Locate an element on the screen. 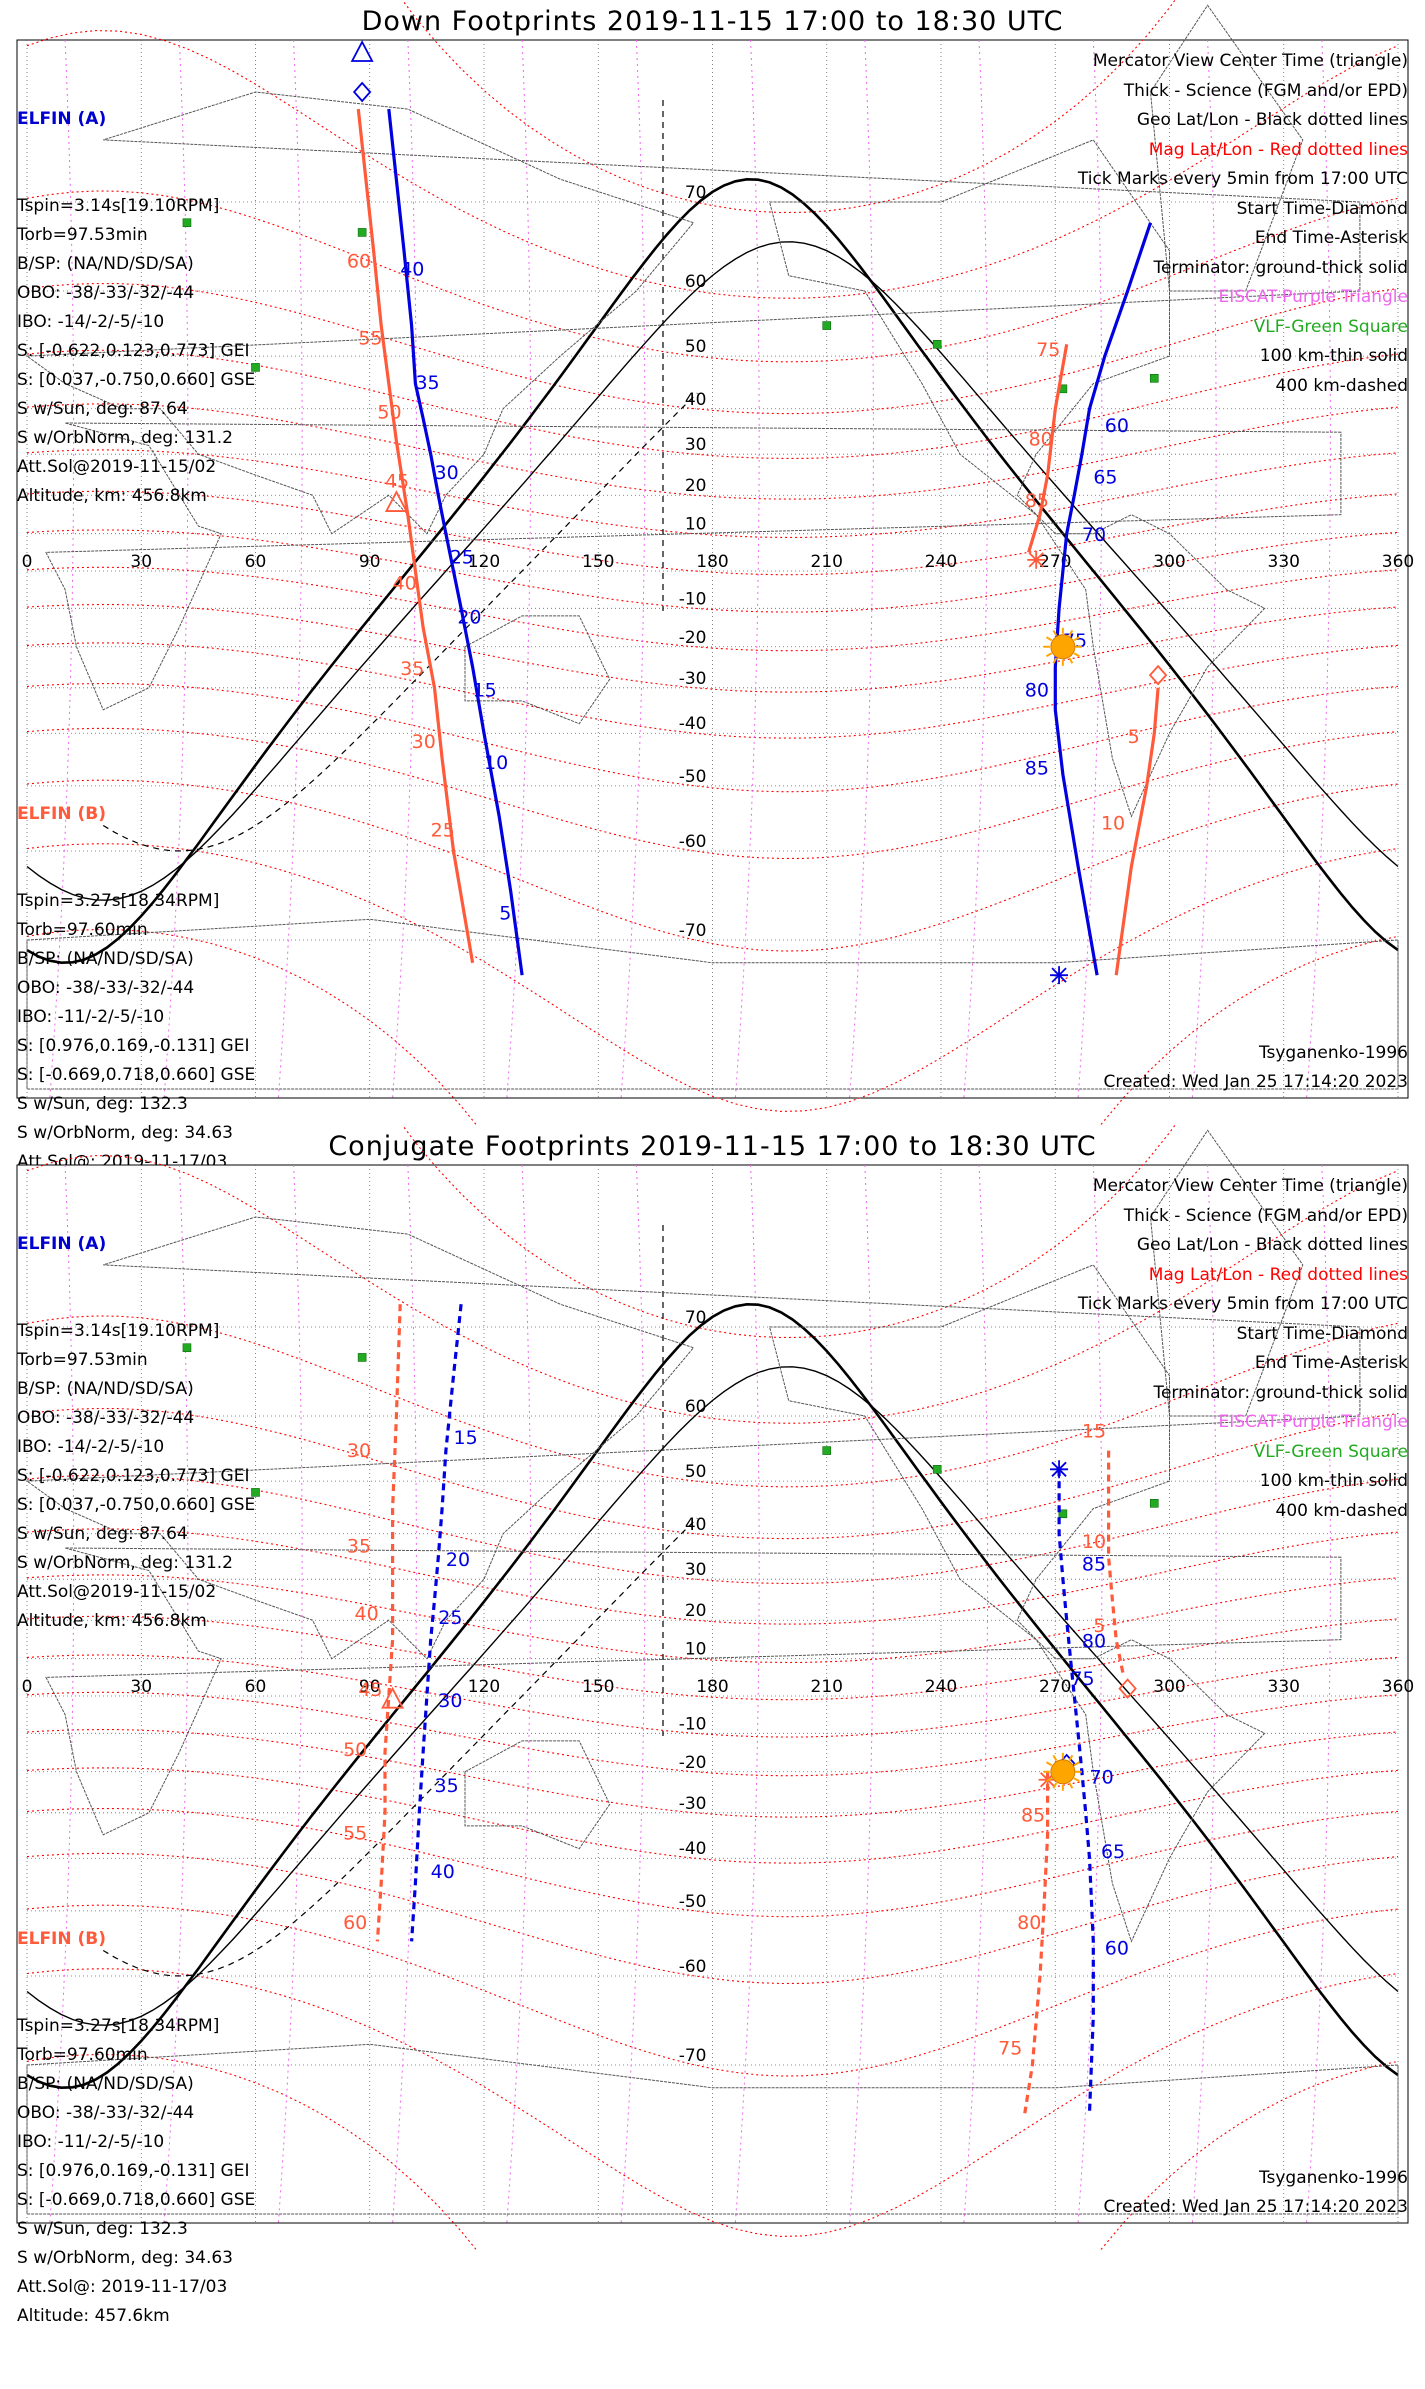 The width and height of the screenshot is (1425, 2389). tick-mark-label: 10 is located at coordinates (1094, 1542).